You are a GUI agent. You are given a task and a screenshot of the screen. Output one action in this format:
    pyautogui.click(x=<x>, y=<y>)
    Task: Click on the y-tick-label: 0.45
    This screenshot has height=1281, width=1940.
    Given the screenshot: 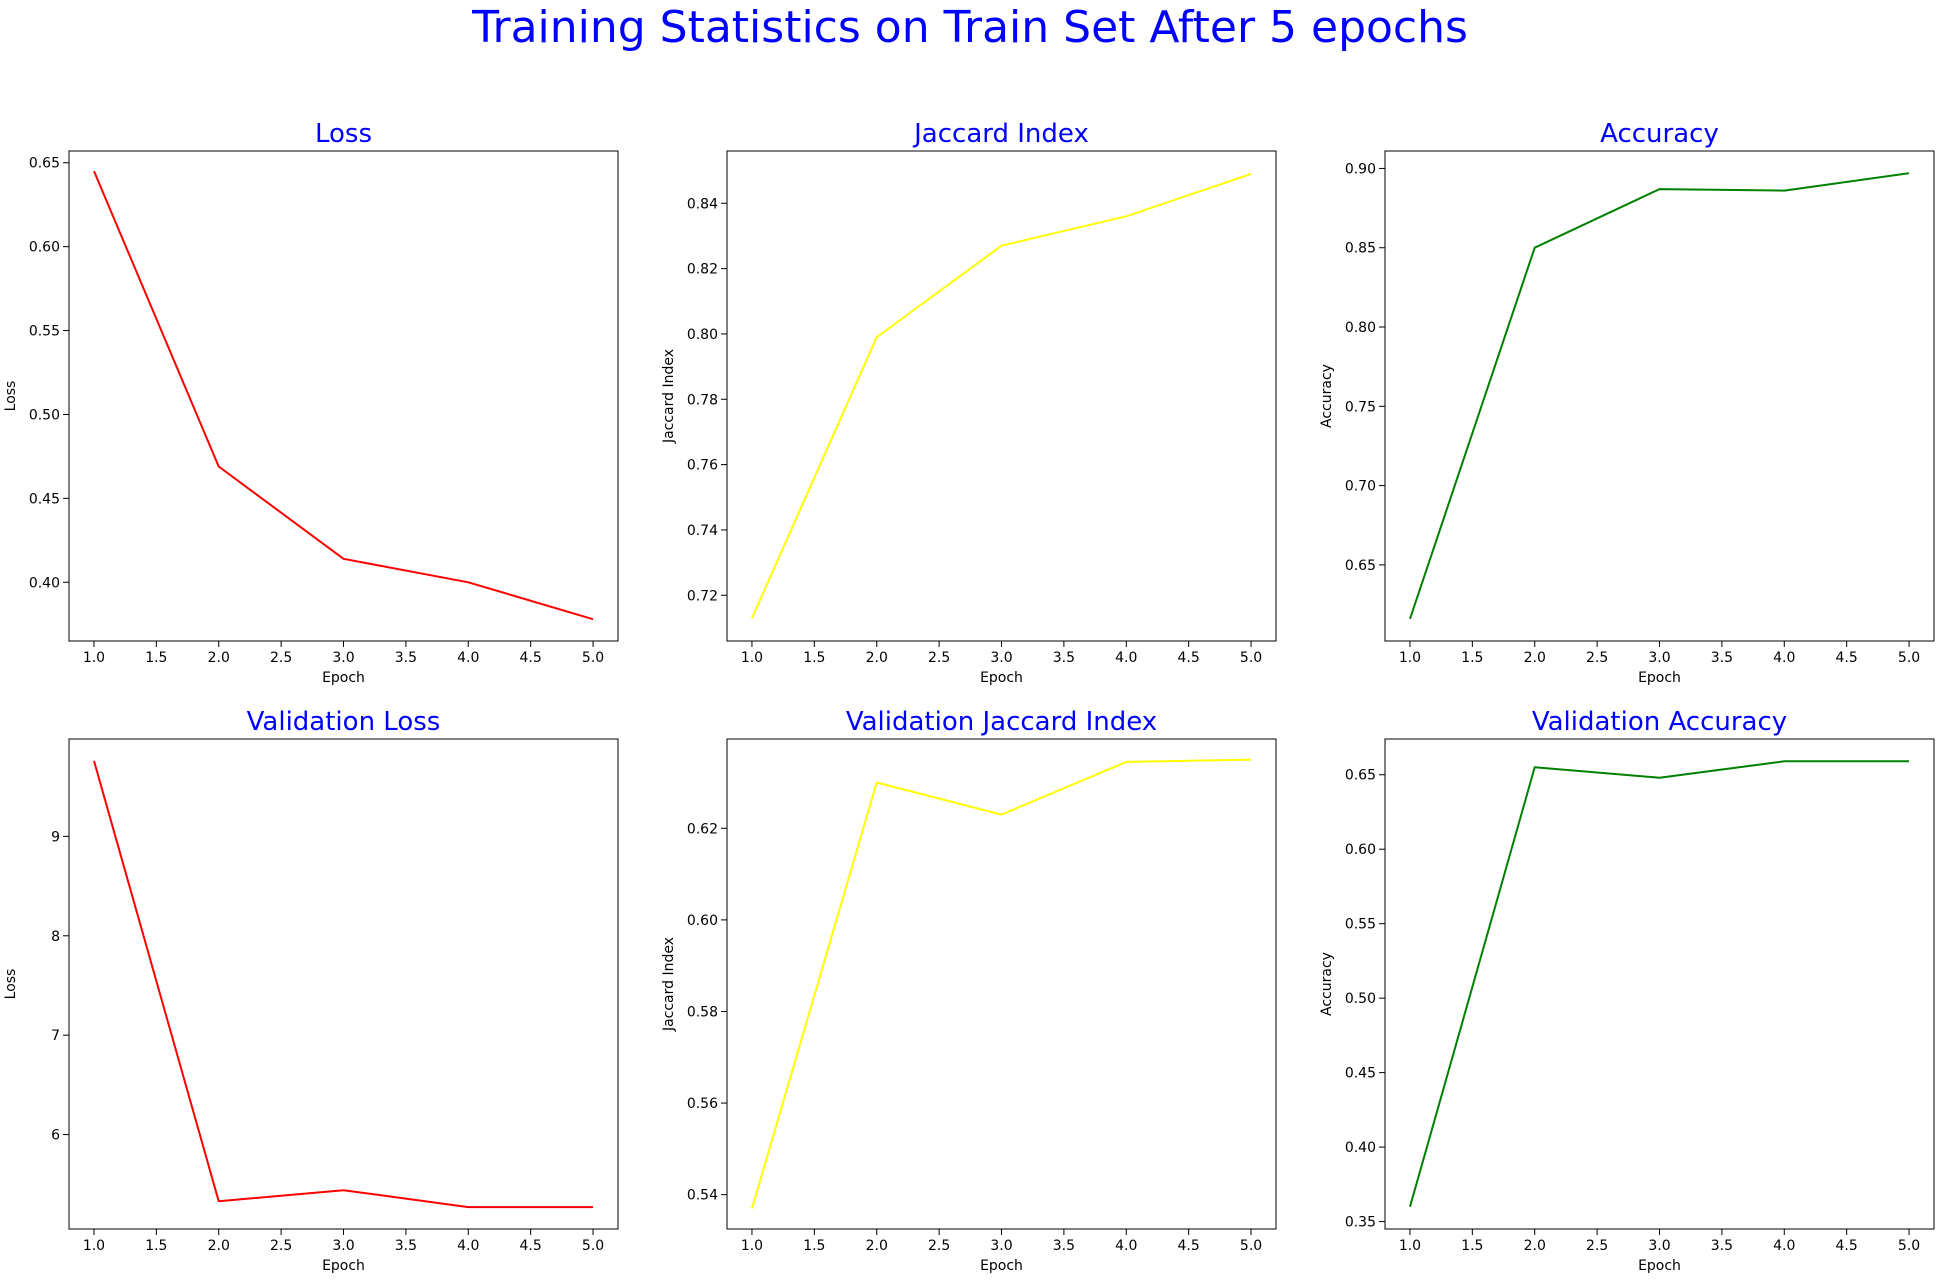 What is the action you would take?
    pyautogui.click(x=44, y=499)
    